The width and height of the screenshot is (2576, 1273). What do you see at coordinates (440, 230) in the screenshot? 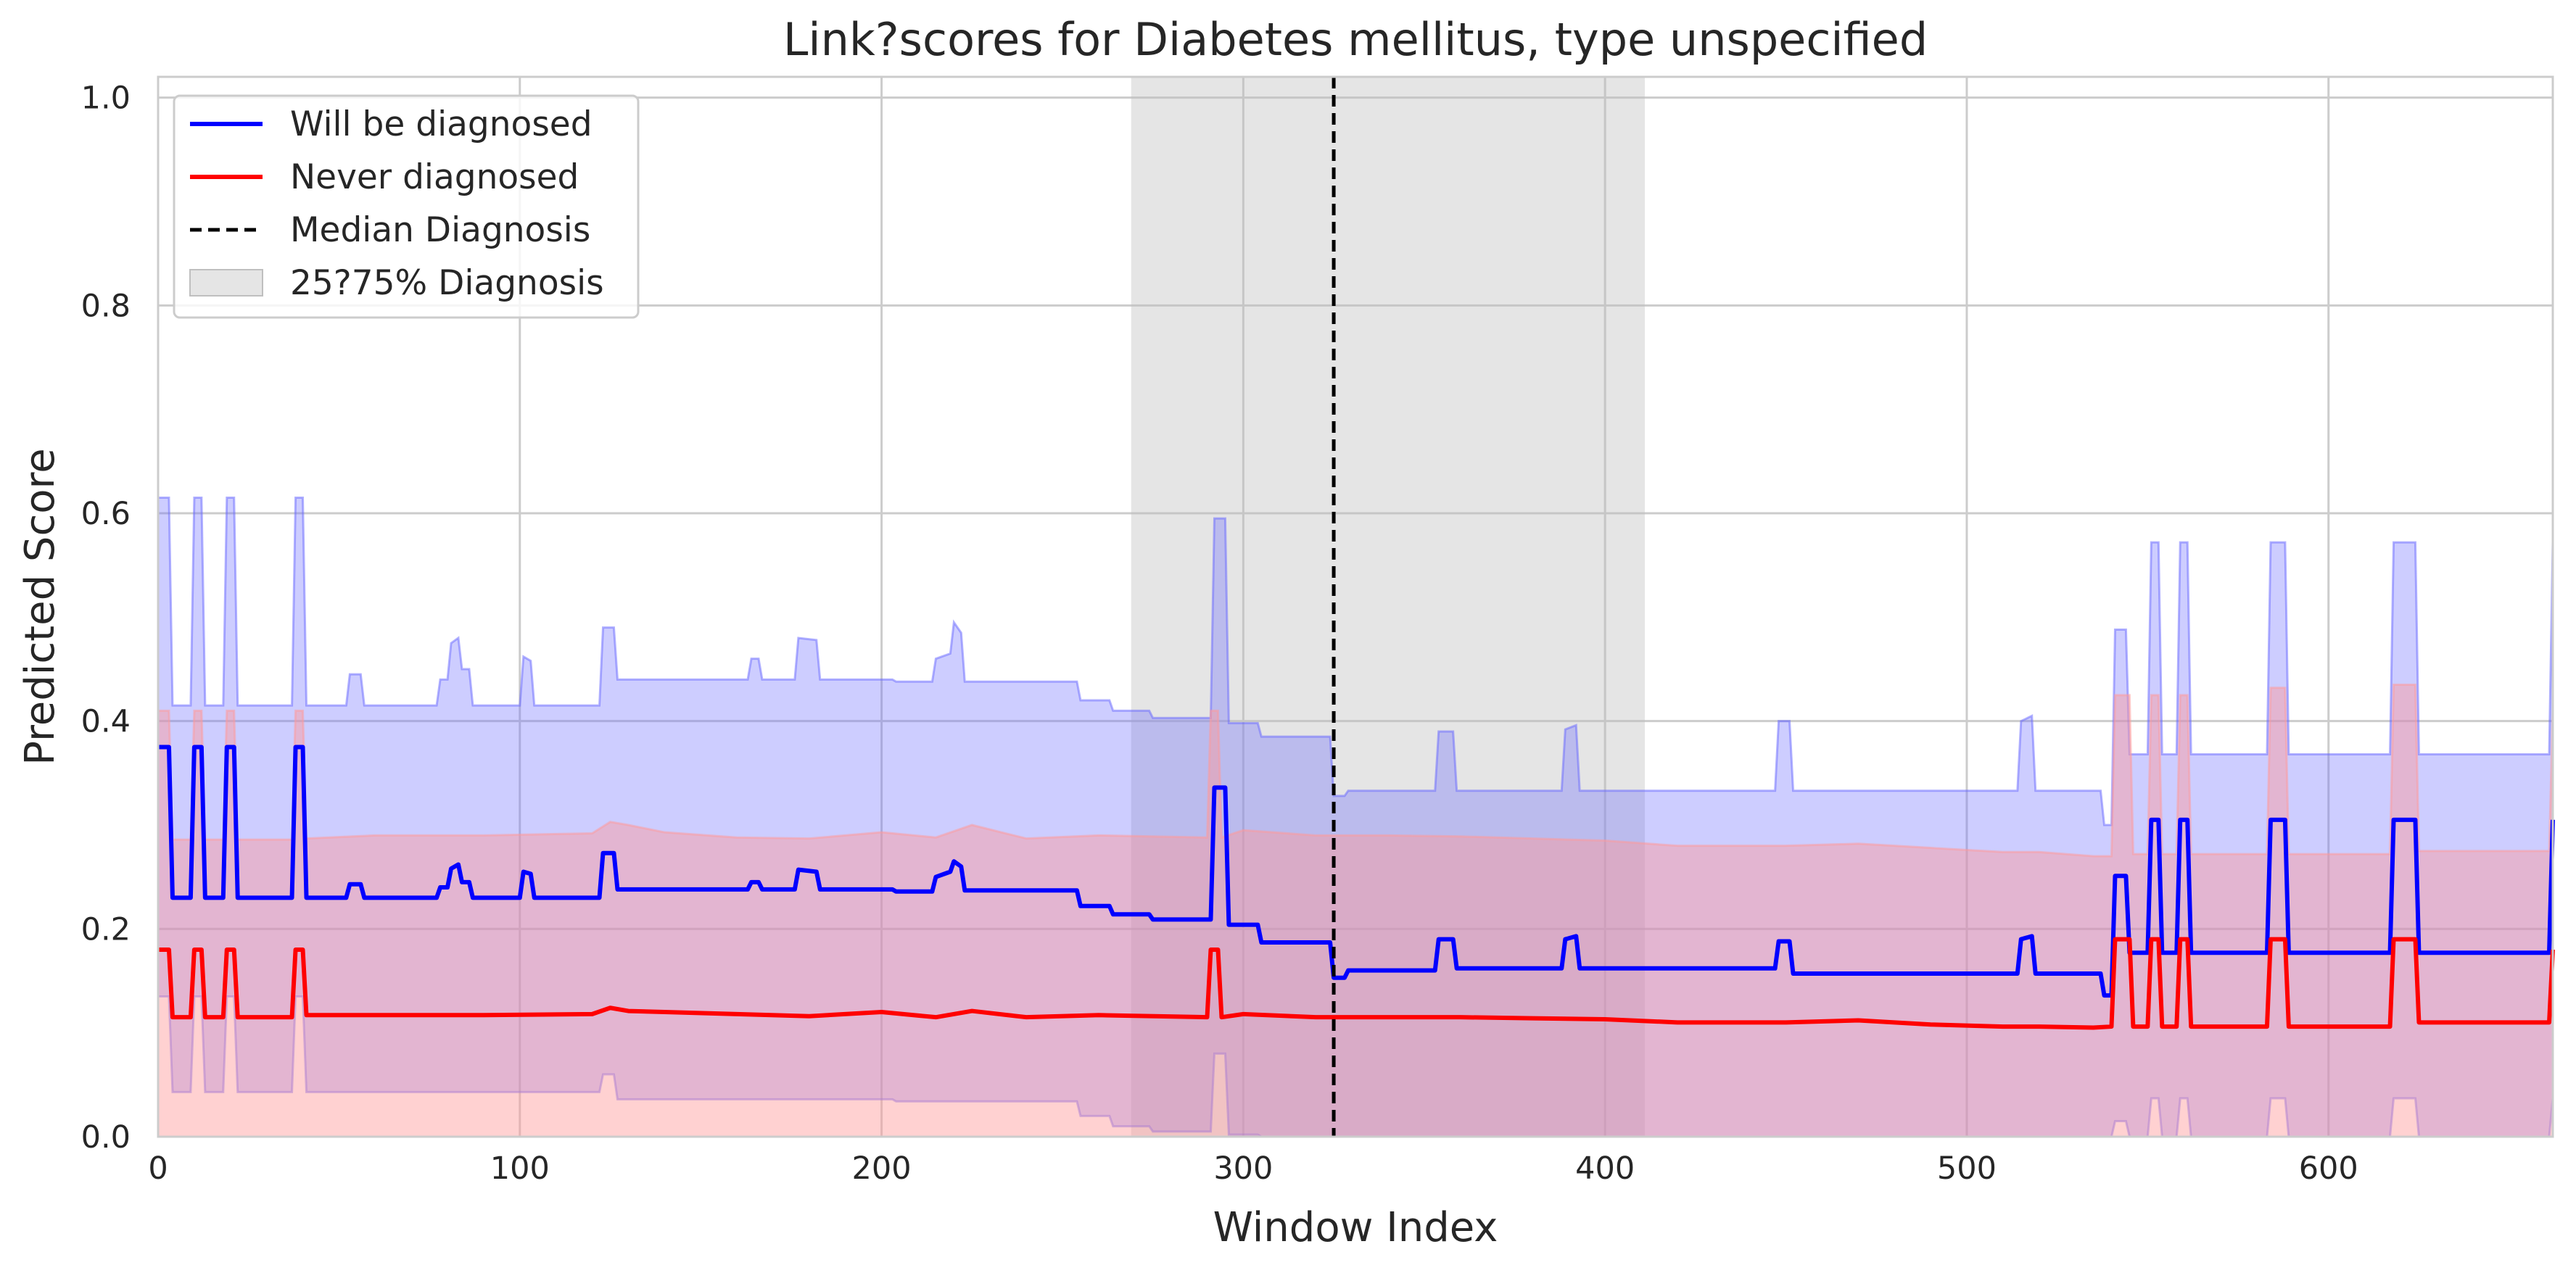
I see `legend-label-median: Median Diagnosis` at bounding box center [440, 230].